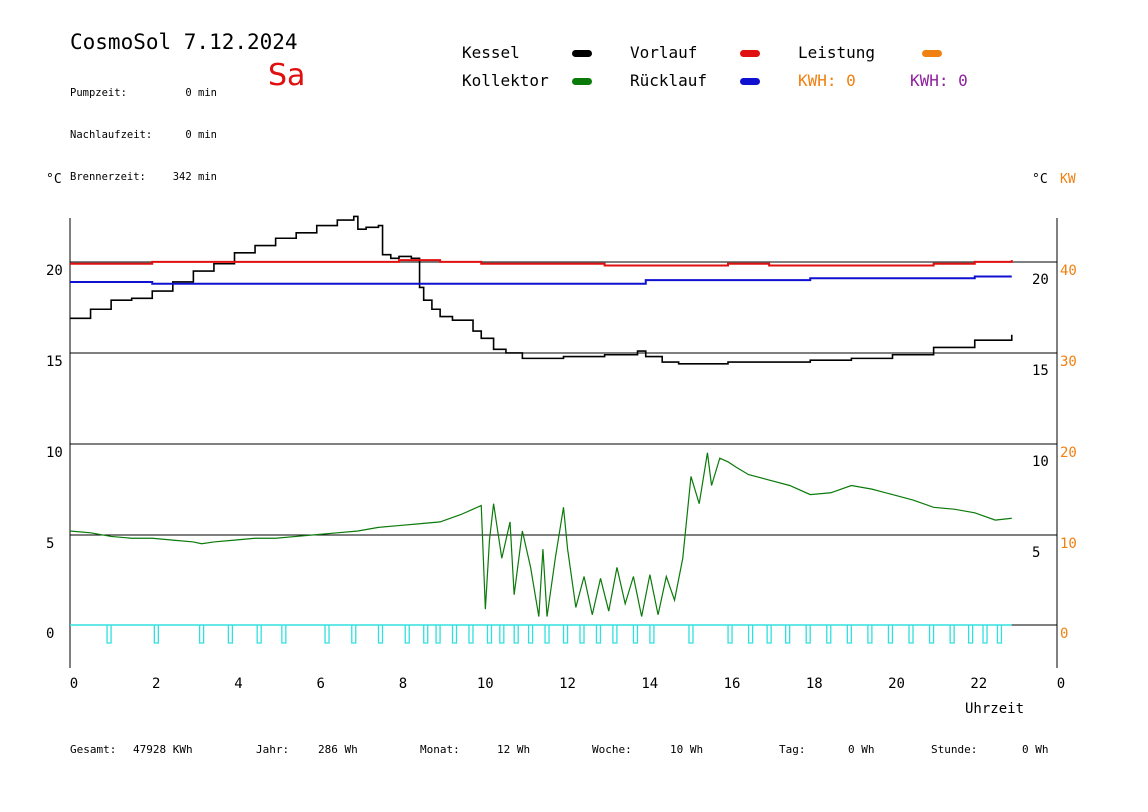 The width and height of the screenshot is (1148, 812). I want to click on right-c-tick-label: 15, so click(1040, 371).